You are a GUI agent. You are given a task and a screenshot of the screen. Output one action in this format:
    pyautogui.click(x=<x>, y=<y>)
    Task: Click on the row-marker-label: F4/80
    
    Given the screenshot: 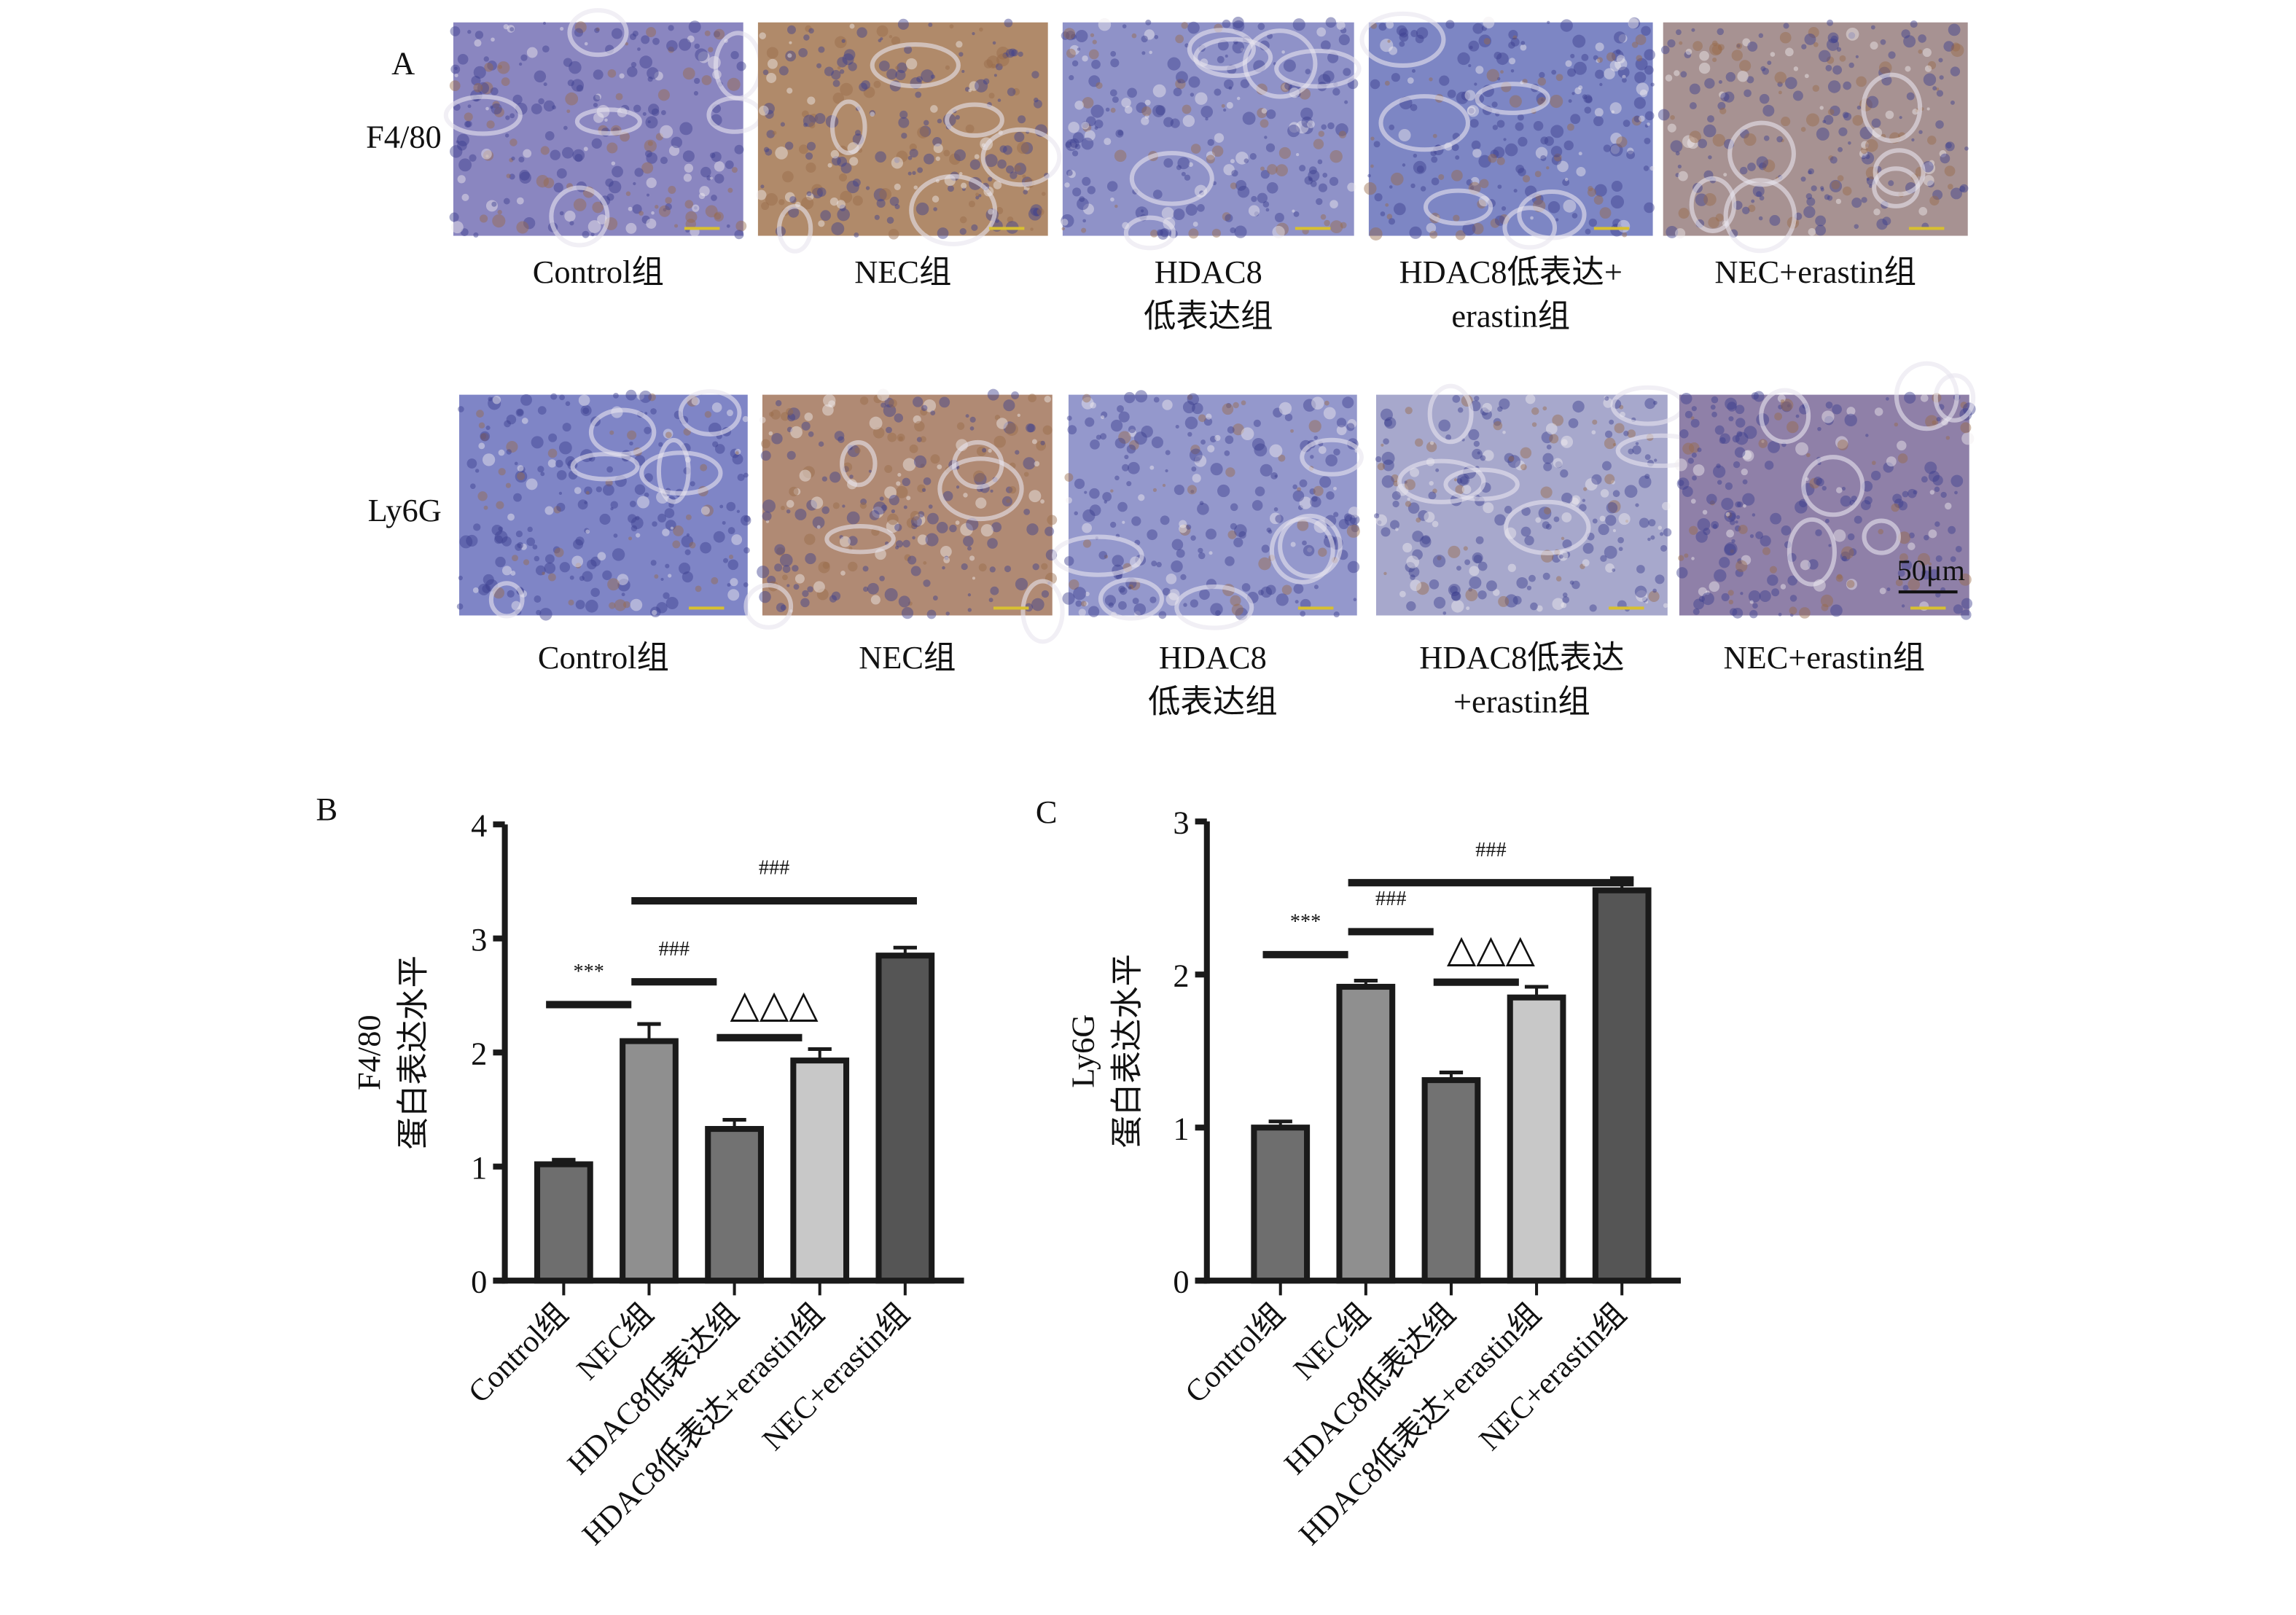 What is the action you would take?
    pyautogui.click(x=404, y=137)
    